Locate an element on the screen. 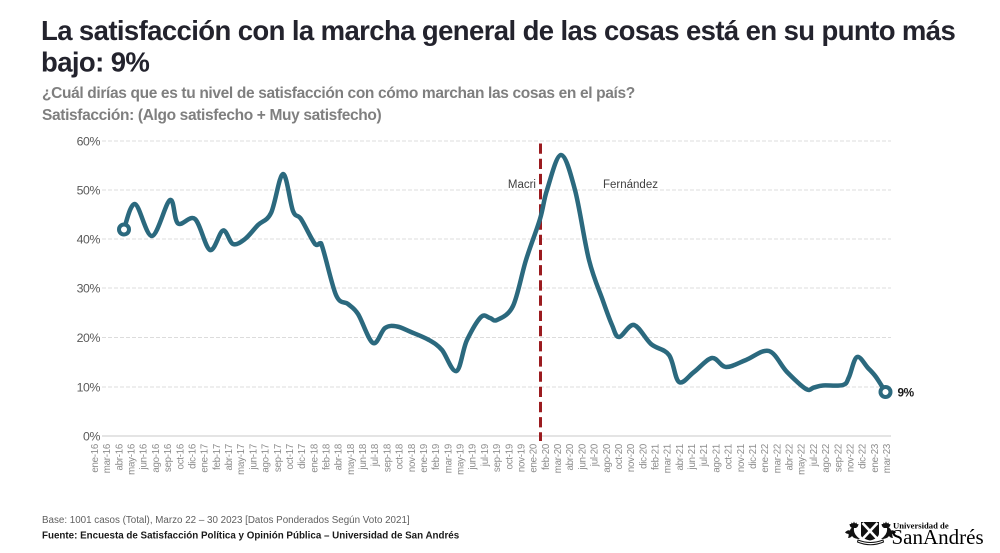 The image size is (1000, 553). svg-text: ene-18 is located at coordinates (314, 458).